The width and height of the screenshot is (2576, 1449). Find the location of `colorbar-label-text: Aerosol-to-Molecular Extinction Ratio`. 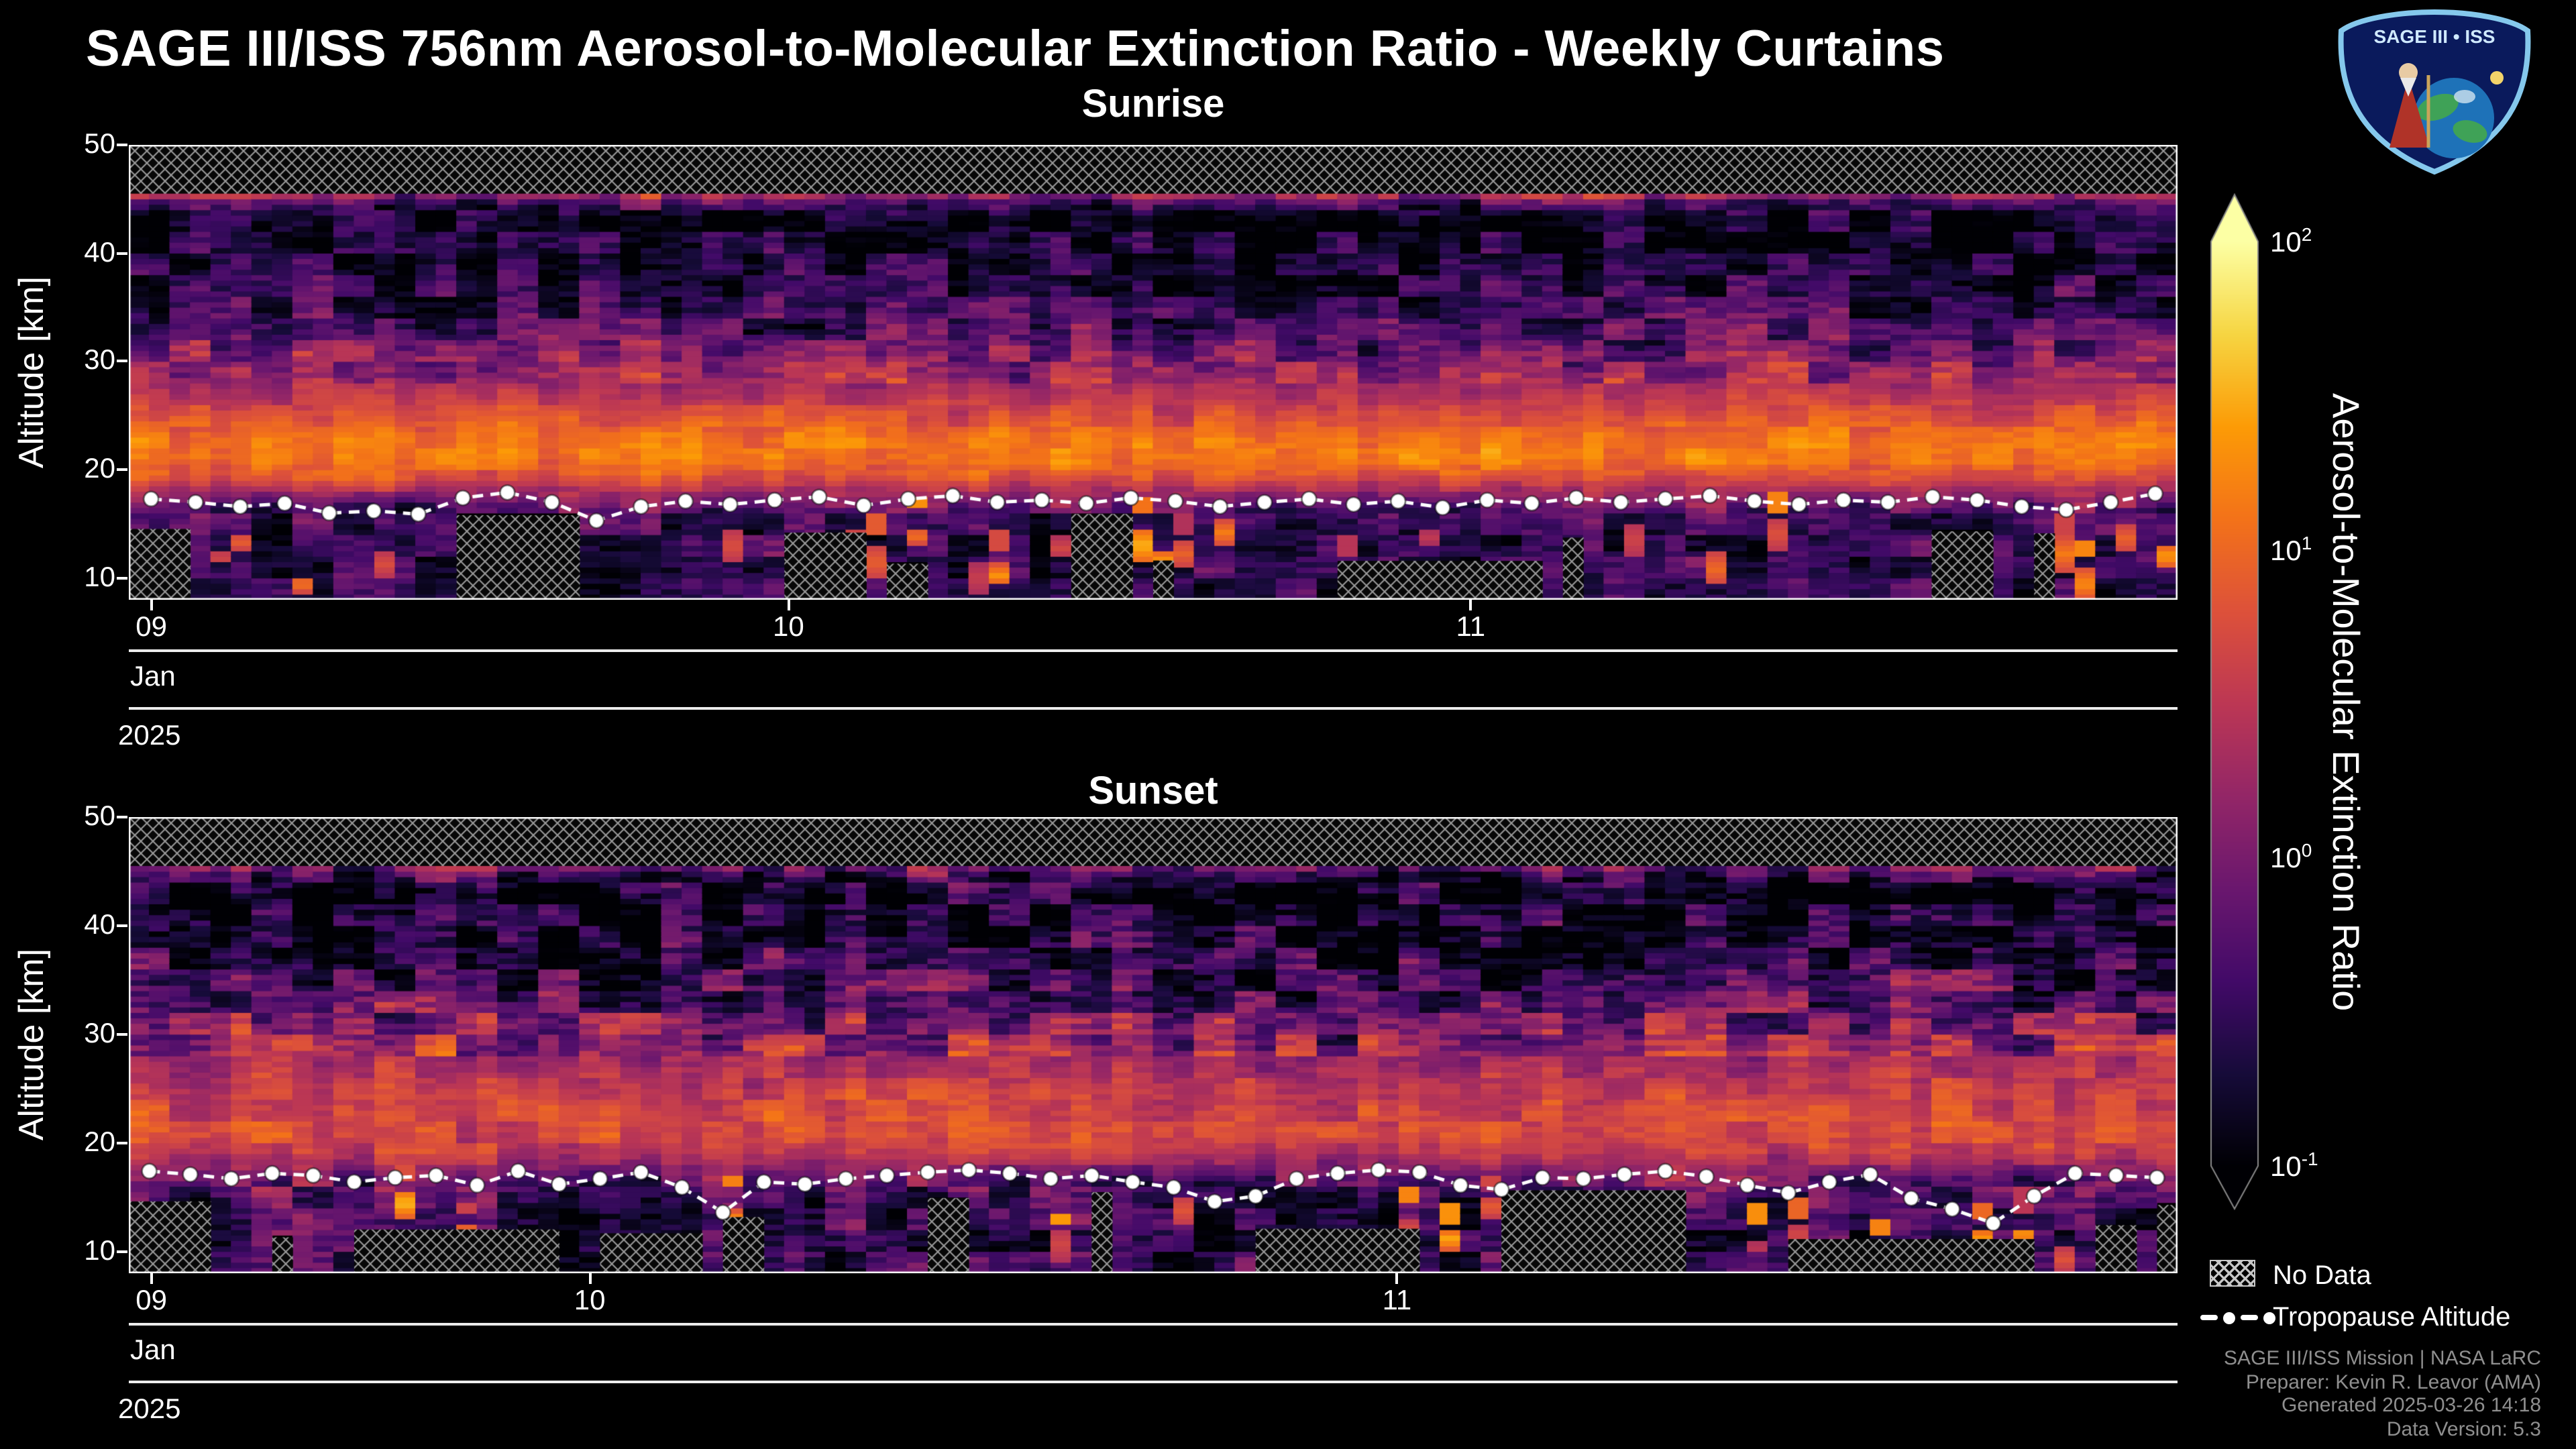

colorbar-label-text: Aerosol-to-Molecular Extinction Ratio is located at coordinates (2346, 701).